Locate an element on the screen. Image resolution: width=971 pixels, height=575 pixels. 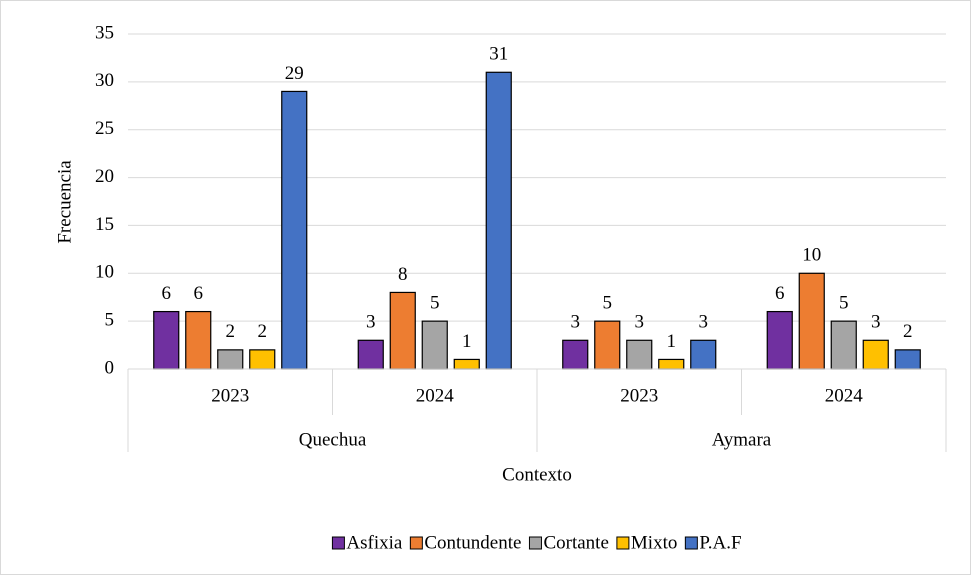
y-tick-label: 25 is located at coordinates (104, 128).